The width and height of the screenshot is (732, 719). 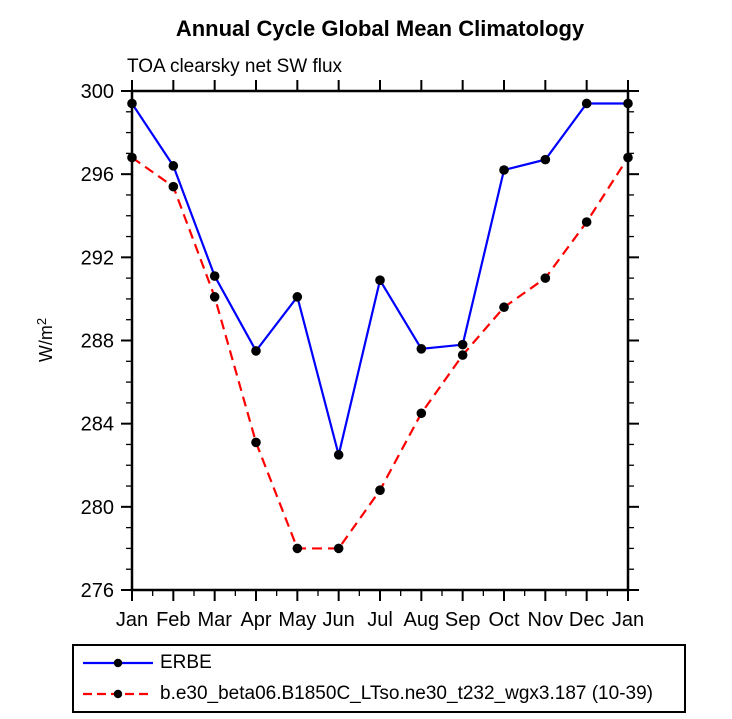 I want to click on y-tick-label: 276, so click(x=97, y=591).